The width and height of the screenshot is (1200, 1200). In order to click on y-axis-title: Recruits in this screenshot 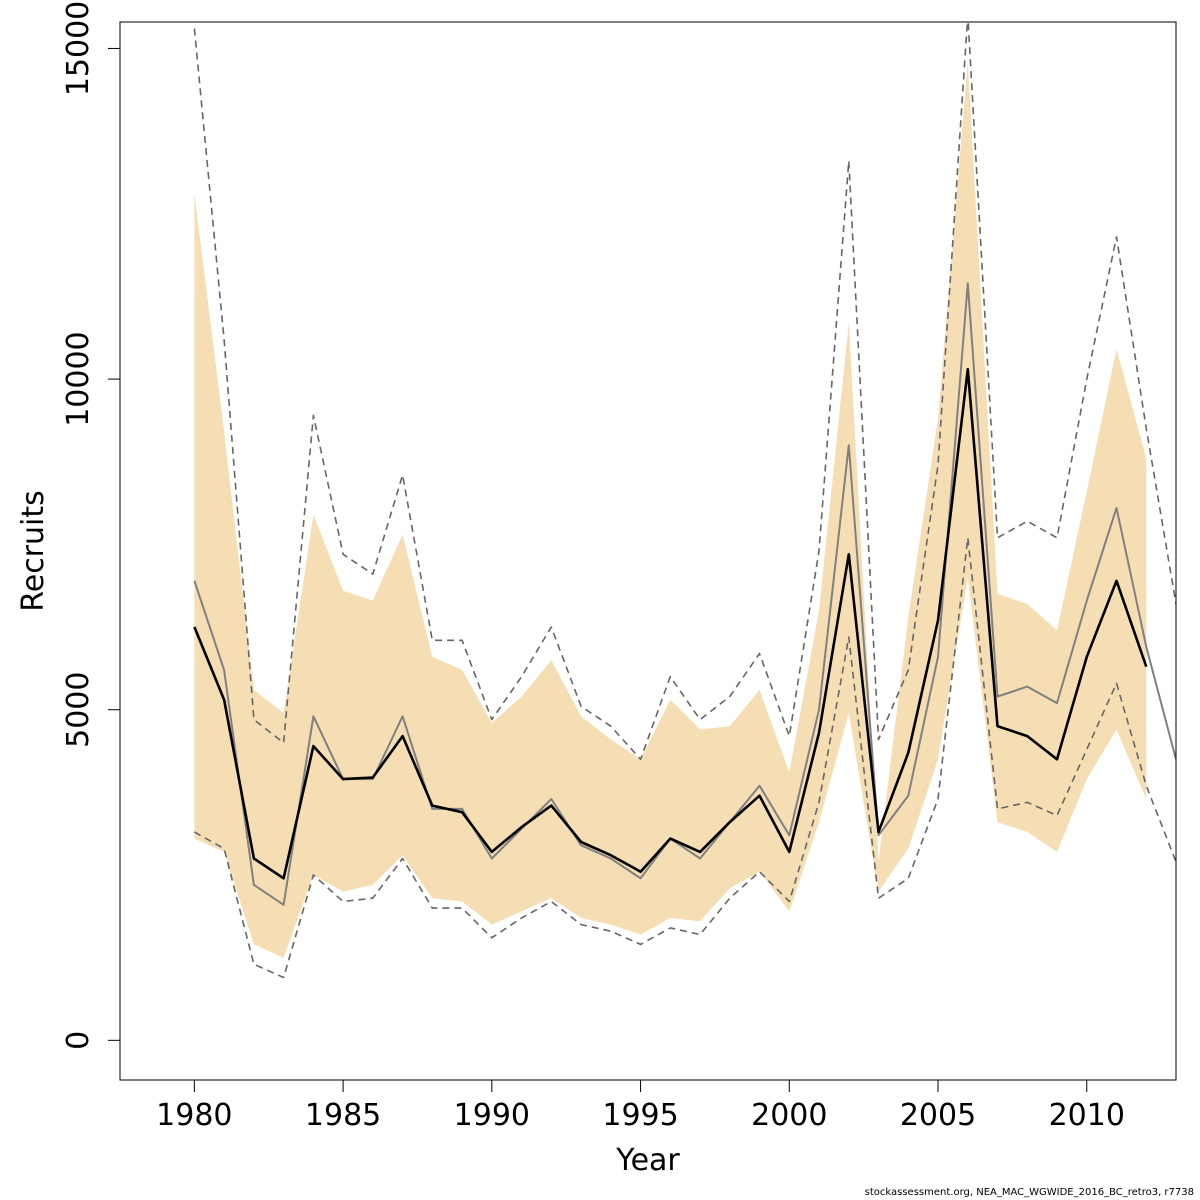, I will do `click(33, 551)`.